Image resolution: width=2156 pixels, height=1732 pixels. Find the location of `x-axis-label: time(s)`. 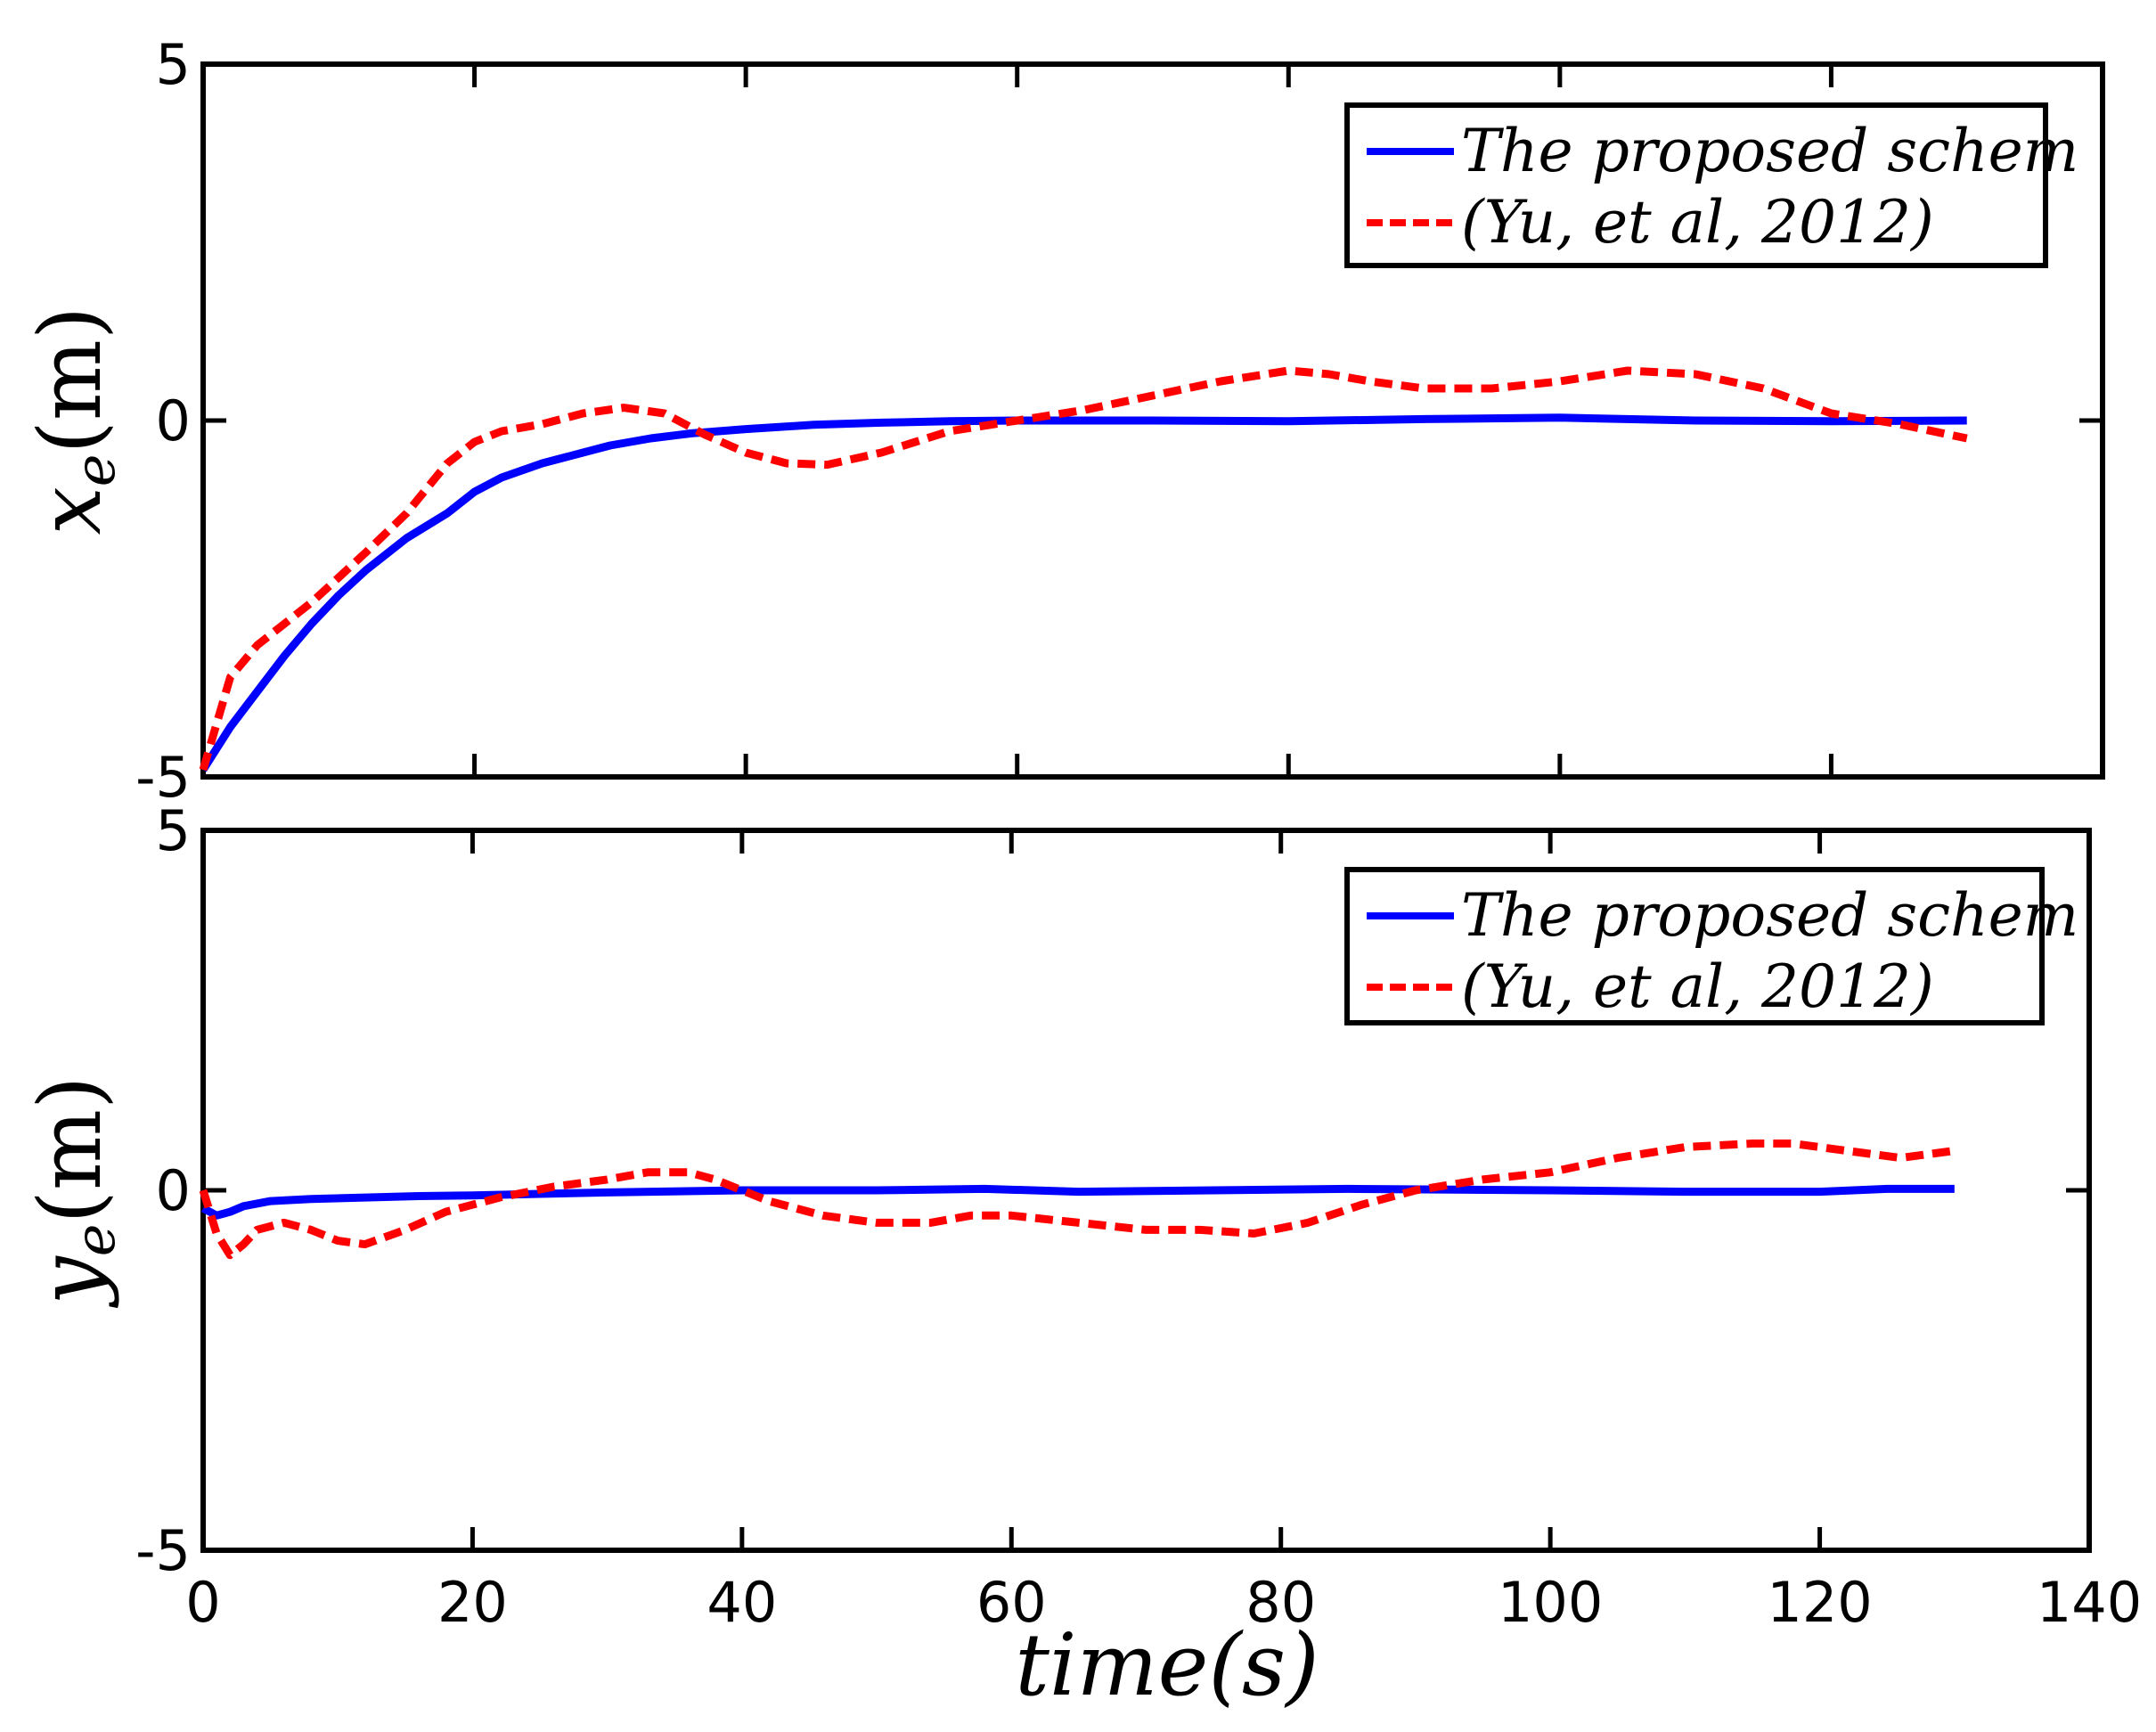

x-axis-label: time(s) is located at coordinates (1167, 1665).